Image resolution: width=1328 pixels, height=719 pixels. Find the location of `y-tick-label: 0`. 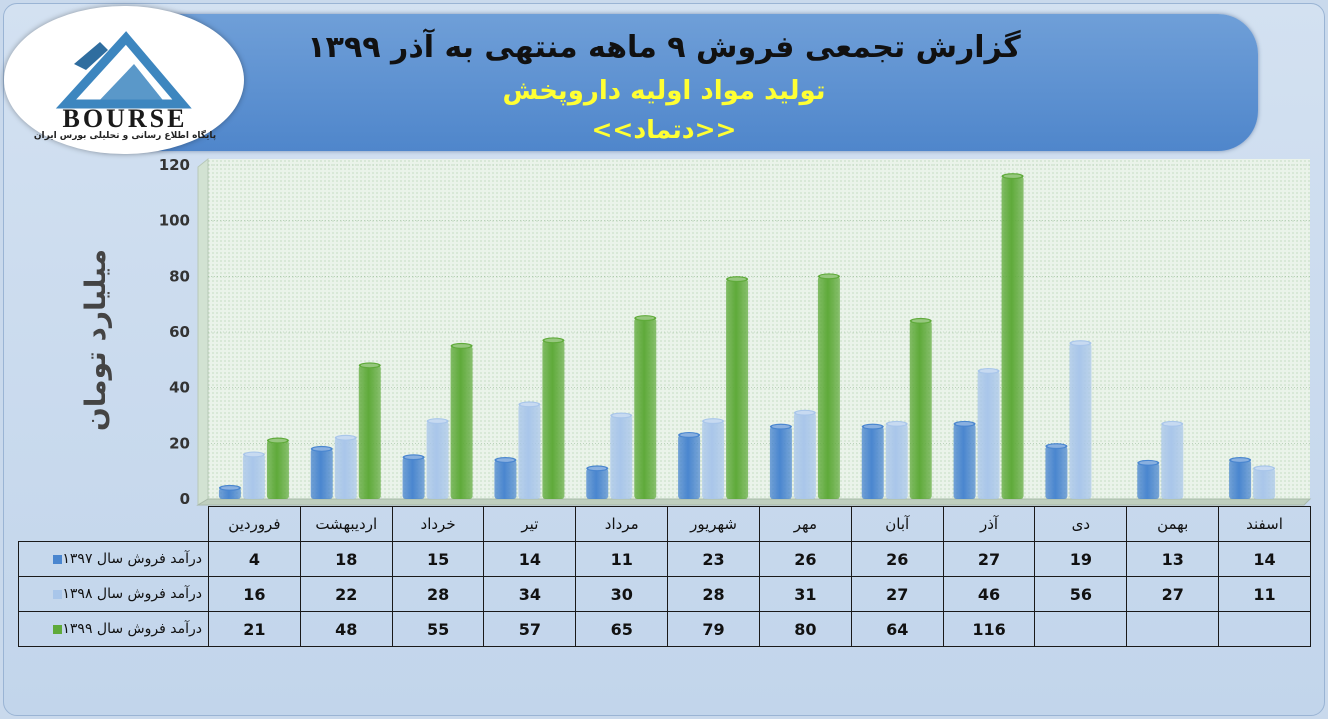

y-tick-label: 0 is located at coordinates (185, 499).